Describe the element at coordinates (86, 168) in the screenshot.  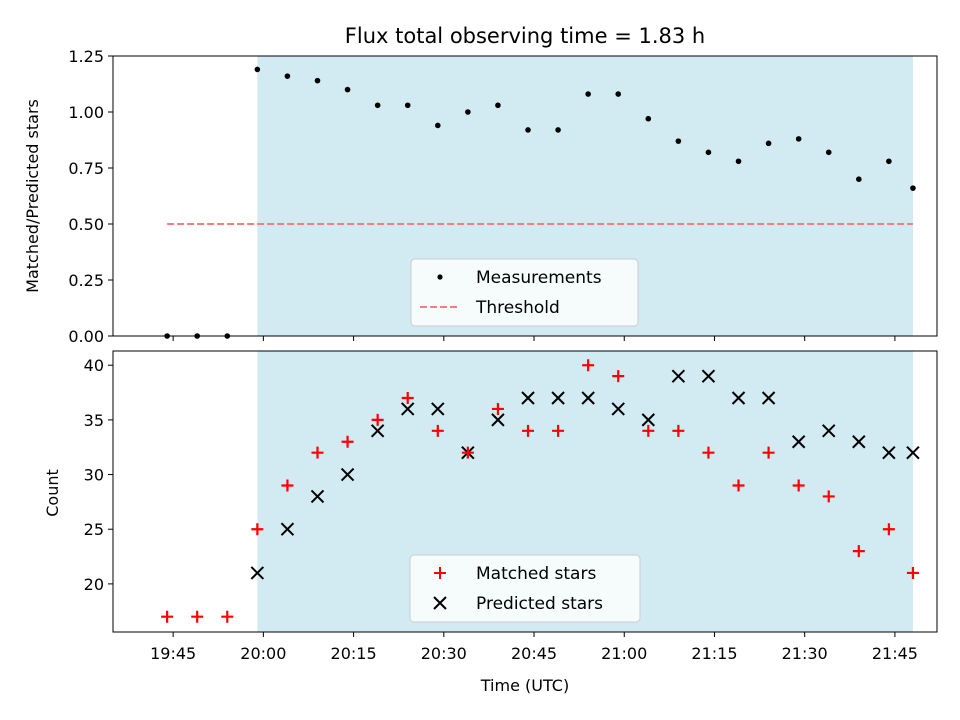
I see `y-tick-label: 0.75` at that location.